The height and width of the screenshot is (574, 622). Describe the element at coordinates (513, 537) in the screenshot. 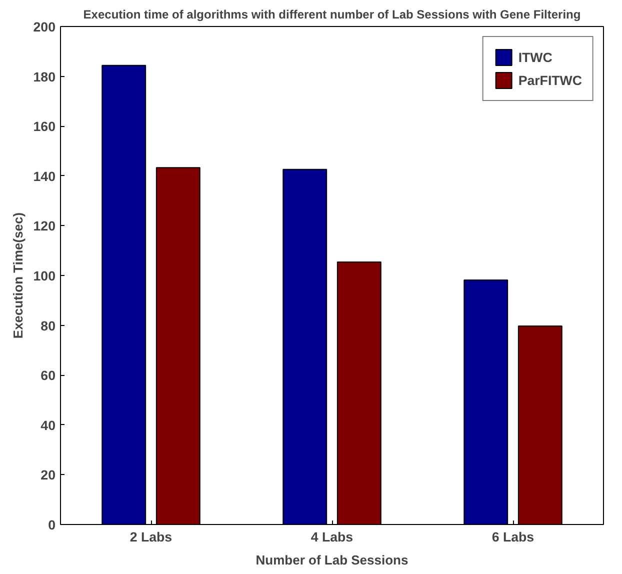

I see `x-tick-label: 6 Labs` at that location.